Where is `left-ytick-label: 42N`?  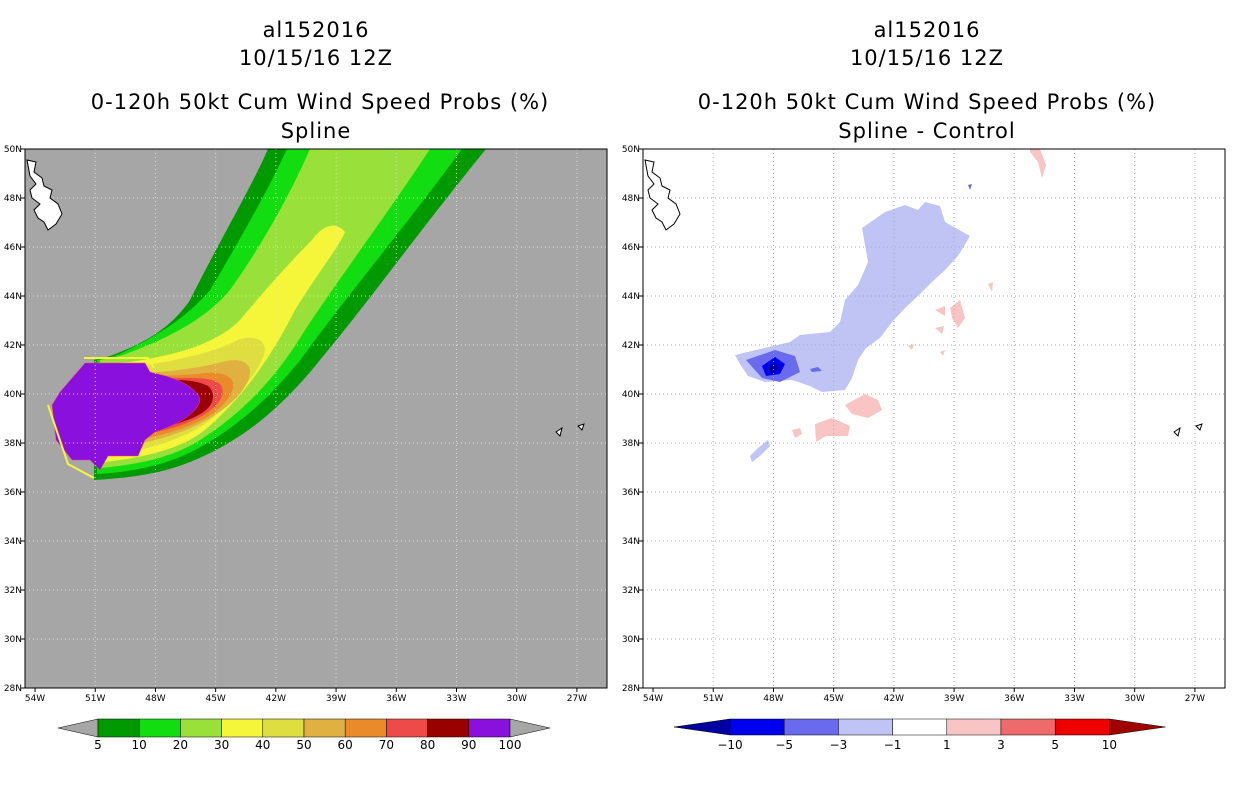 left-ytick-label: 42N is located at coordinates (13, 346).